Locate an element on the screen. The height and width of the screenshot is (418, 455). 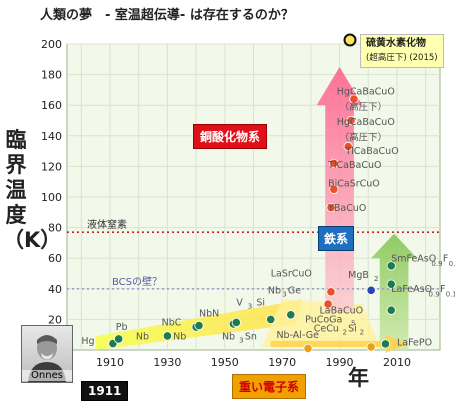
point-label: Pb is located at coordinates (122, 327).